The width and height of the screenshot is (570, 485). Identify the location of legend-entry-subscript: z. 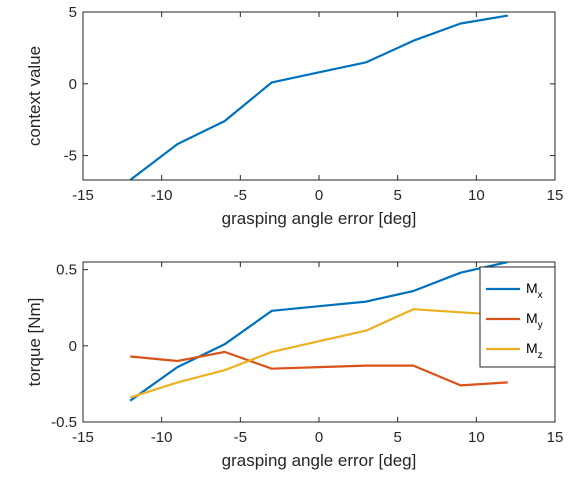
(540, 355).